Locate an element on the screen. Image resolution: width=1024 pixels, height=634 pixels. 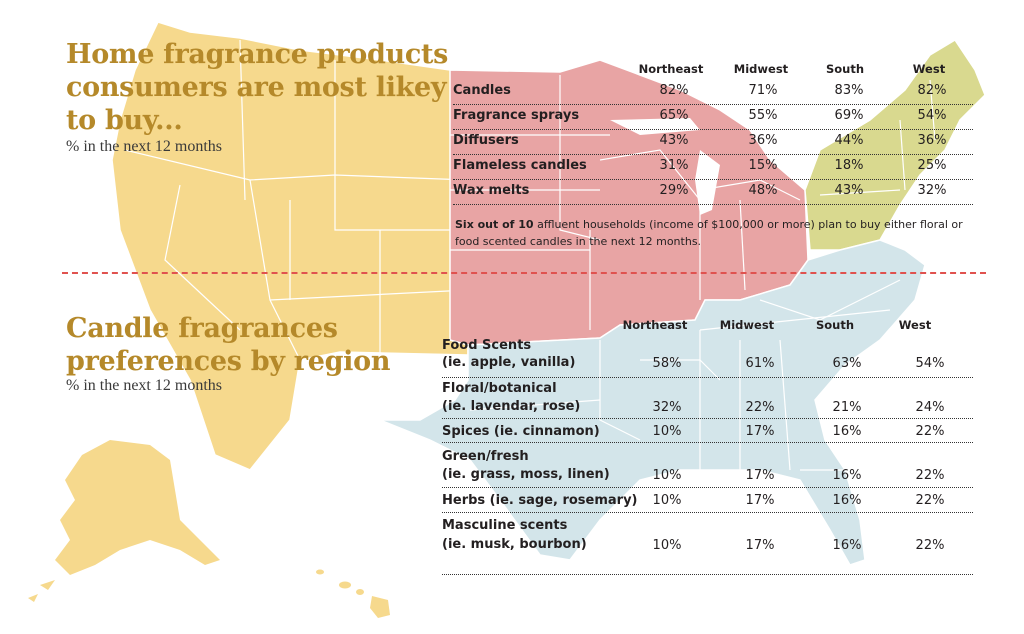
cell-south: 63% is located at coordinates (847, 363).